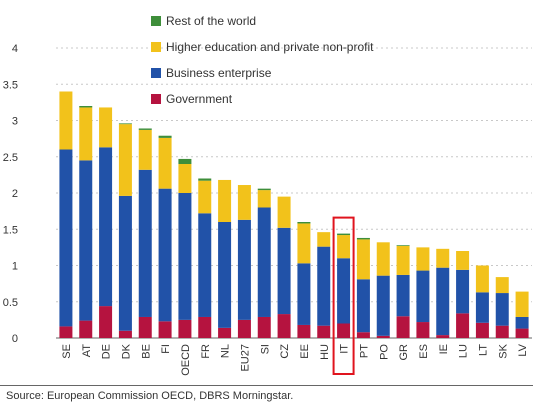 The width and height of the screenshot is (533, 412). Describe the element at coordinates (325, 352) in the screenshot. I see `x-tick-label: HU` at that location.